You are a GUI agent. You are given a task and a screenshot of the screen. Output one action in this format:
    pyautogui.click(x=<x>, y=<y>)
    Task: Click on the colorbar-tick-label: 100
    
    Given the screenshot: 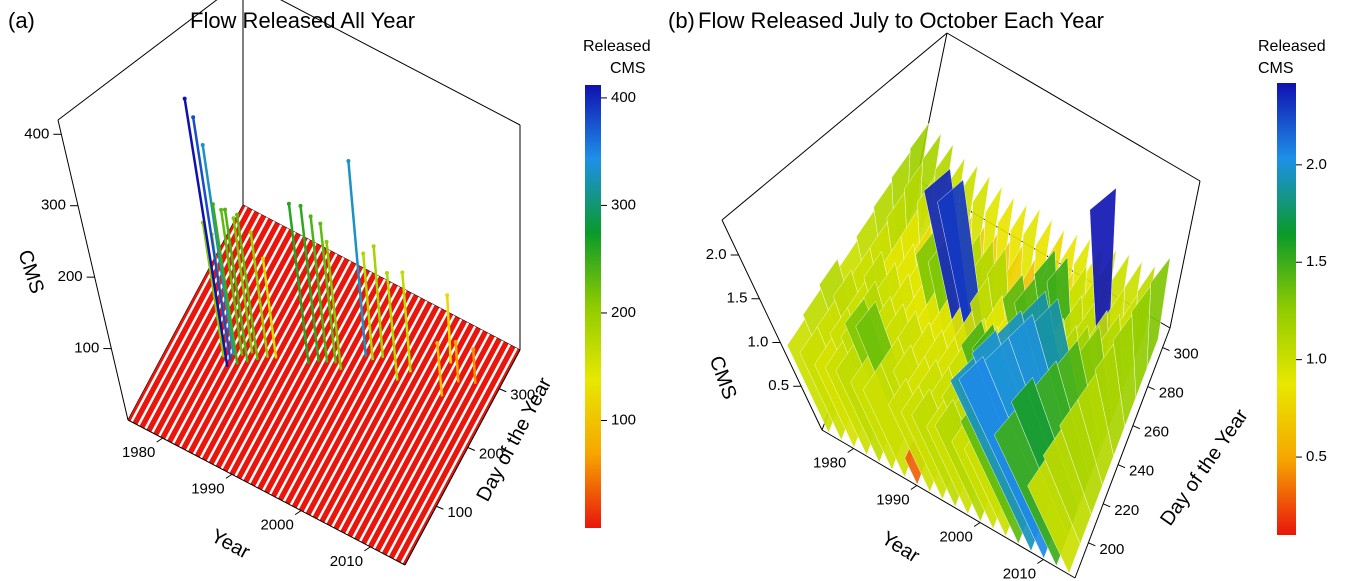 What is the action you would take?
    pyautogui.click(x=623, y=419)
    